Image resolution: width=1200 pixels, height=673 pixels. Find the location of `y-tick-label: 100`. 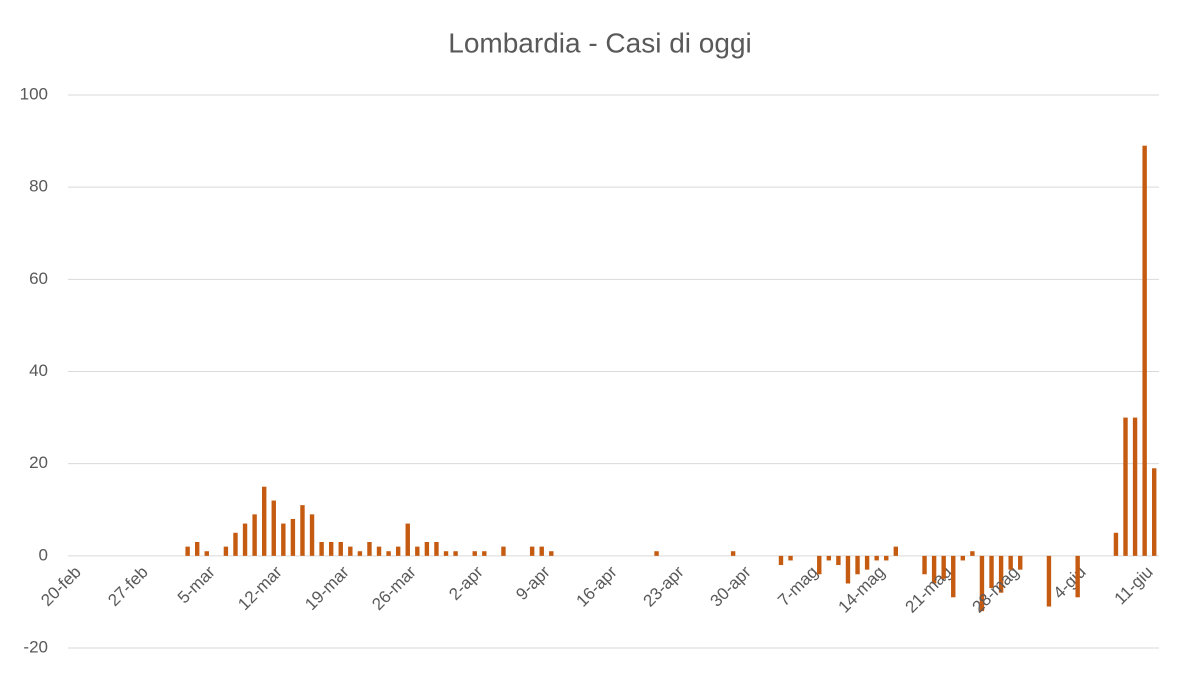

y-tick-label: 100 is located at coordinates (34, 93).